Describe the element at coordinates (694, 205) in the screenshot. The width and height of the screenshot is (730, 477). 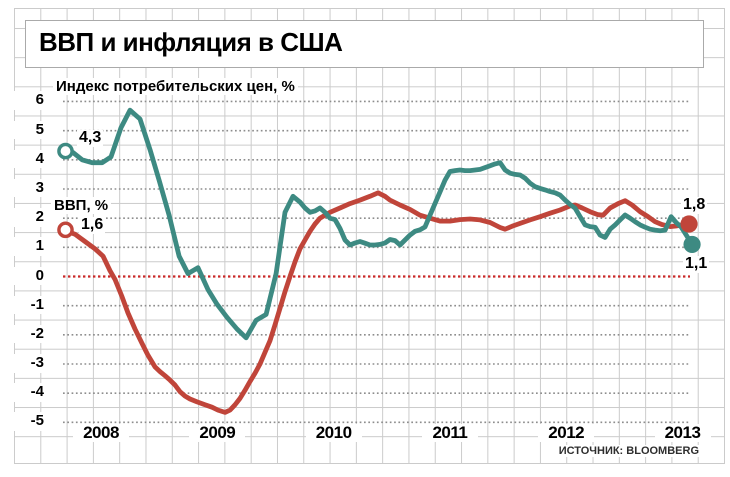
I see `gdp-end-value-label: 1,8` at that location.